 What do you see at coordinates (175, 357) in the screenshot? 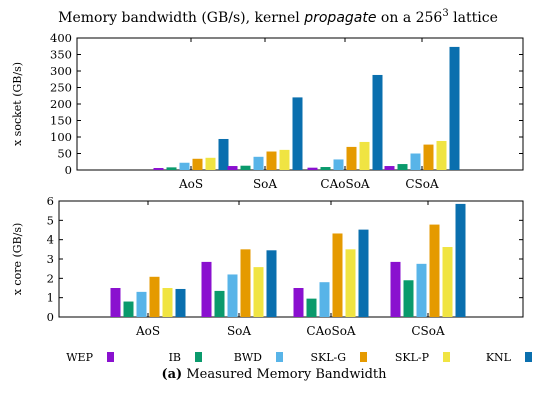
I see `legend-label-ib: IB` at bounding box center [175, 357].